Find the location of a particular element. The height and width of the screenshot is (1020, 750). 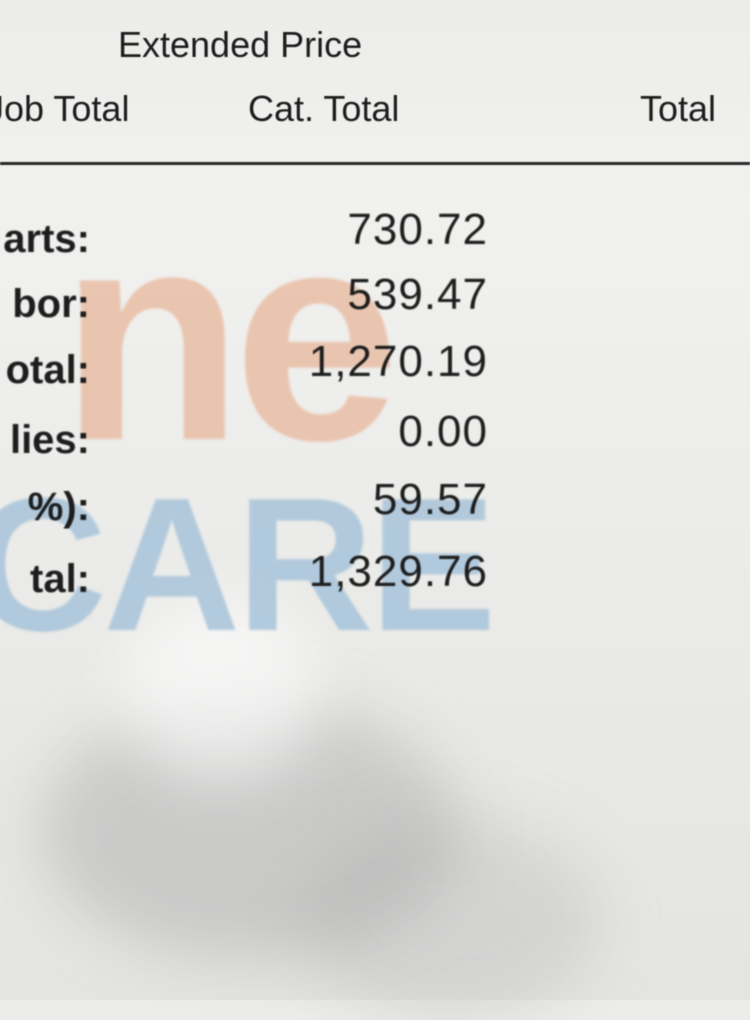

extended-price-heading: Extended Price is located at coordinates (240, 44).